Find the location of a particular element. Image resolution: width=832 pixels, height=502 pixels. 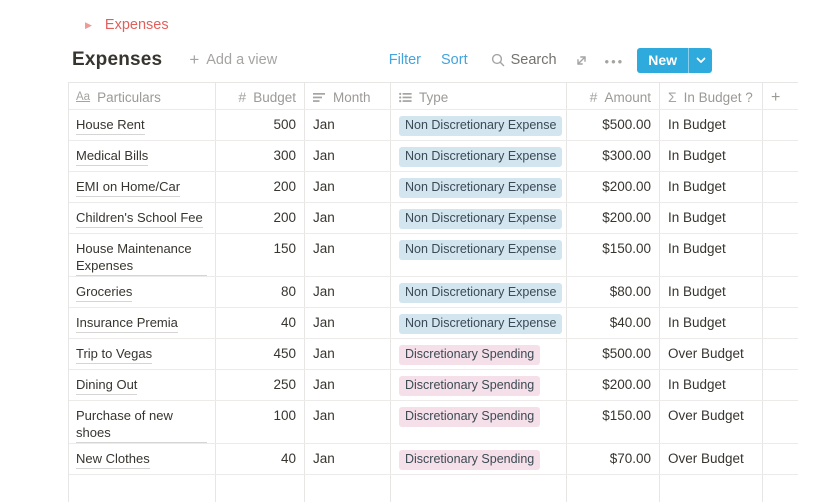

row-title: Medical Bills is located at coordinates (112, 156).